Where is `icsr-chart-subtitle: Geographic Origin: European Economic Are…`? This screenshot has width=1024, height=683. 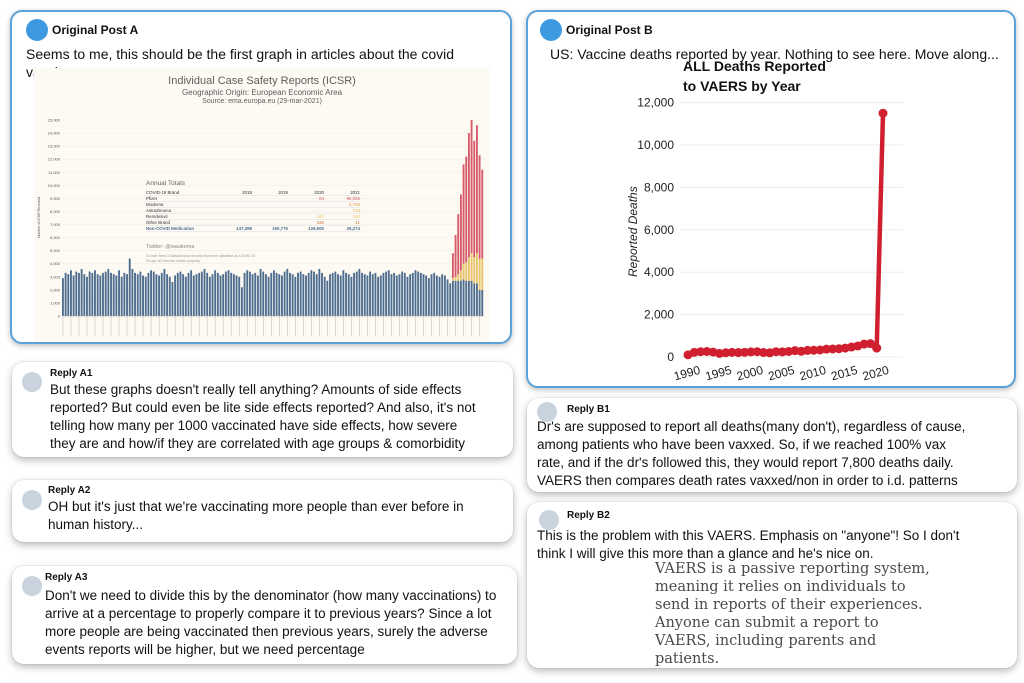
icsr-chart-subtitle: Geographic Origin: European Economic Are… is located at coordinates (262, 92).